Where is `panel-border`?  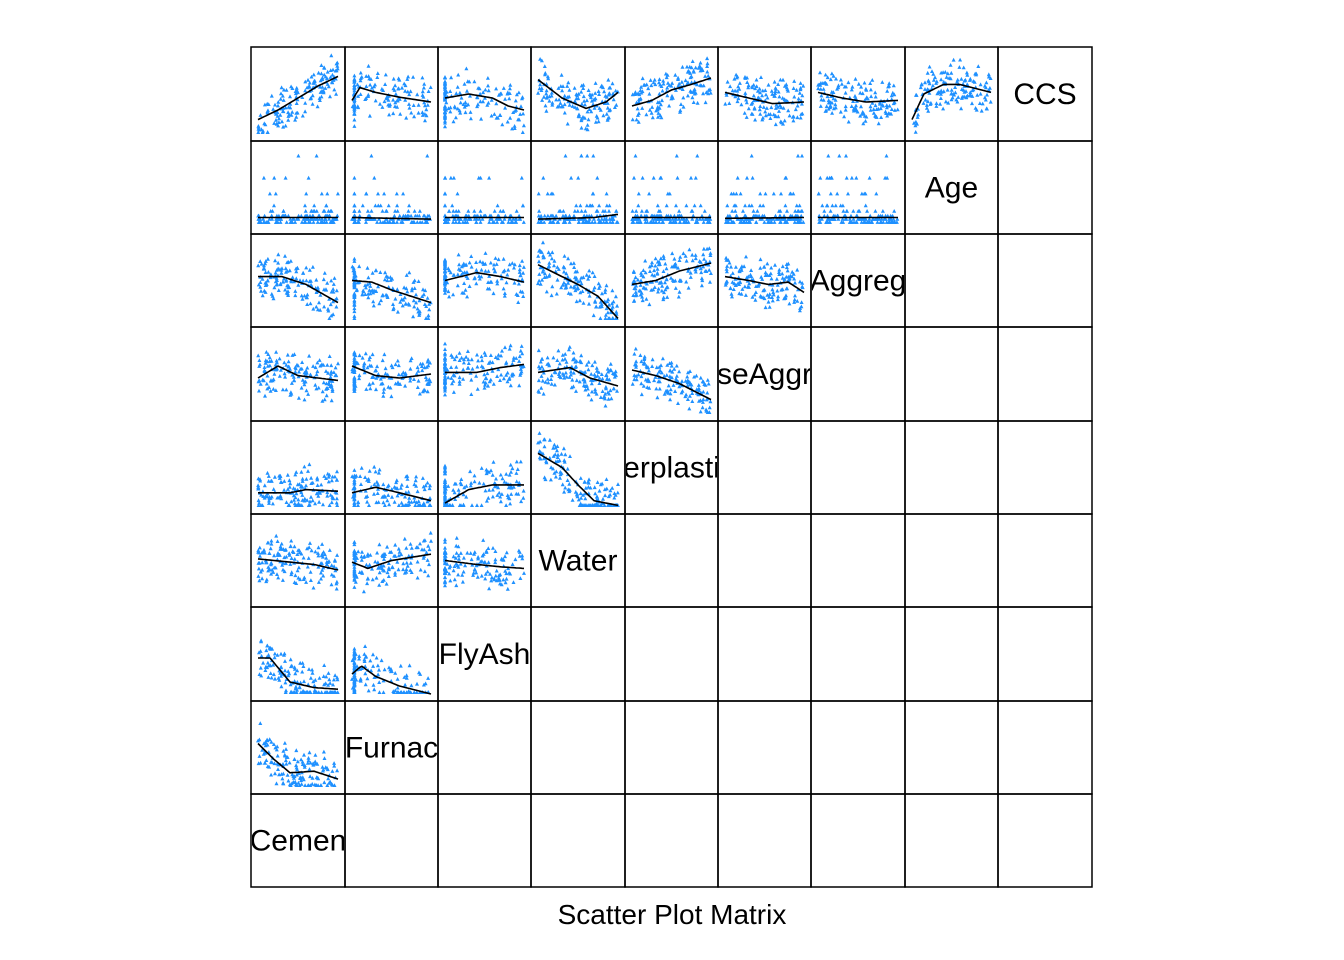
panel-border is located at coordinates (764, 747).